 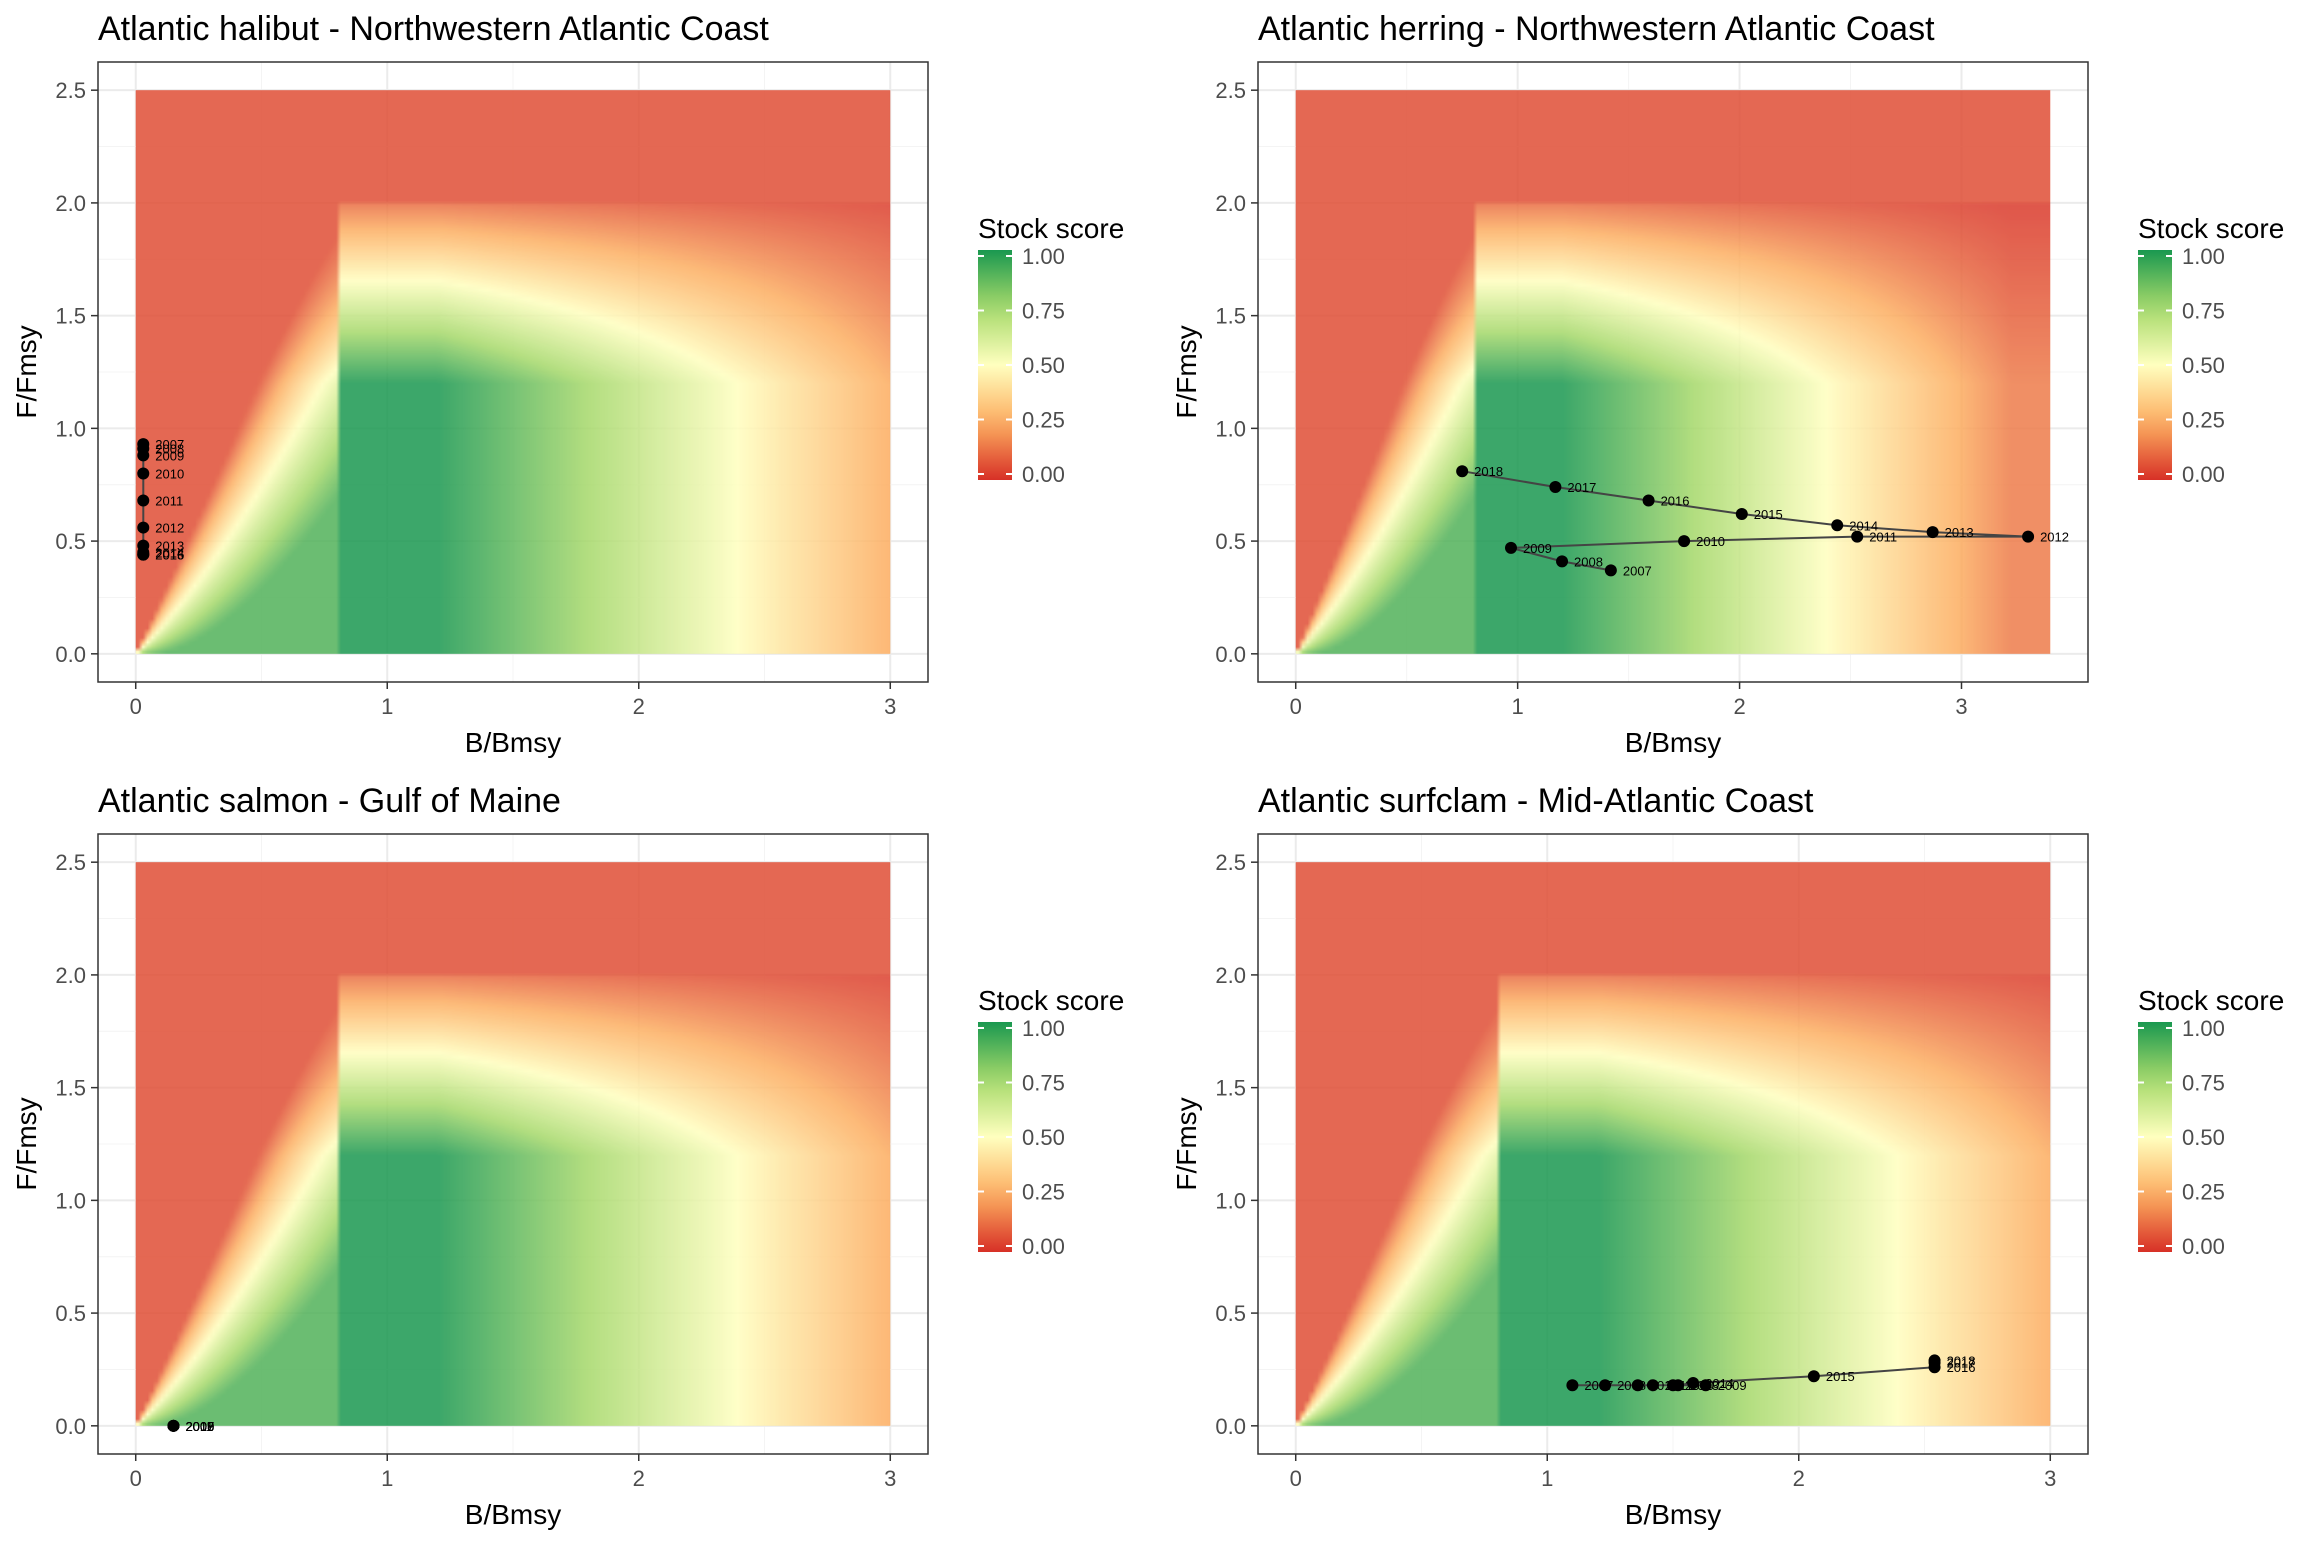 I want to click on point-label: 2017, so click(x=1961, y=1363).